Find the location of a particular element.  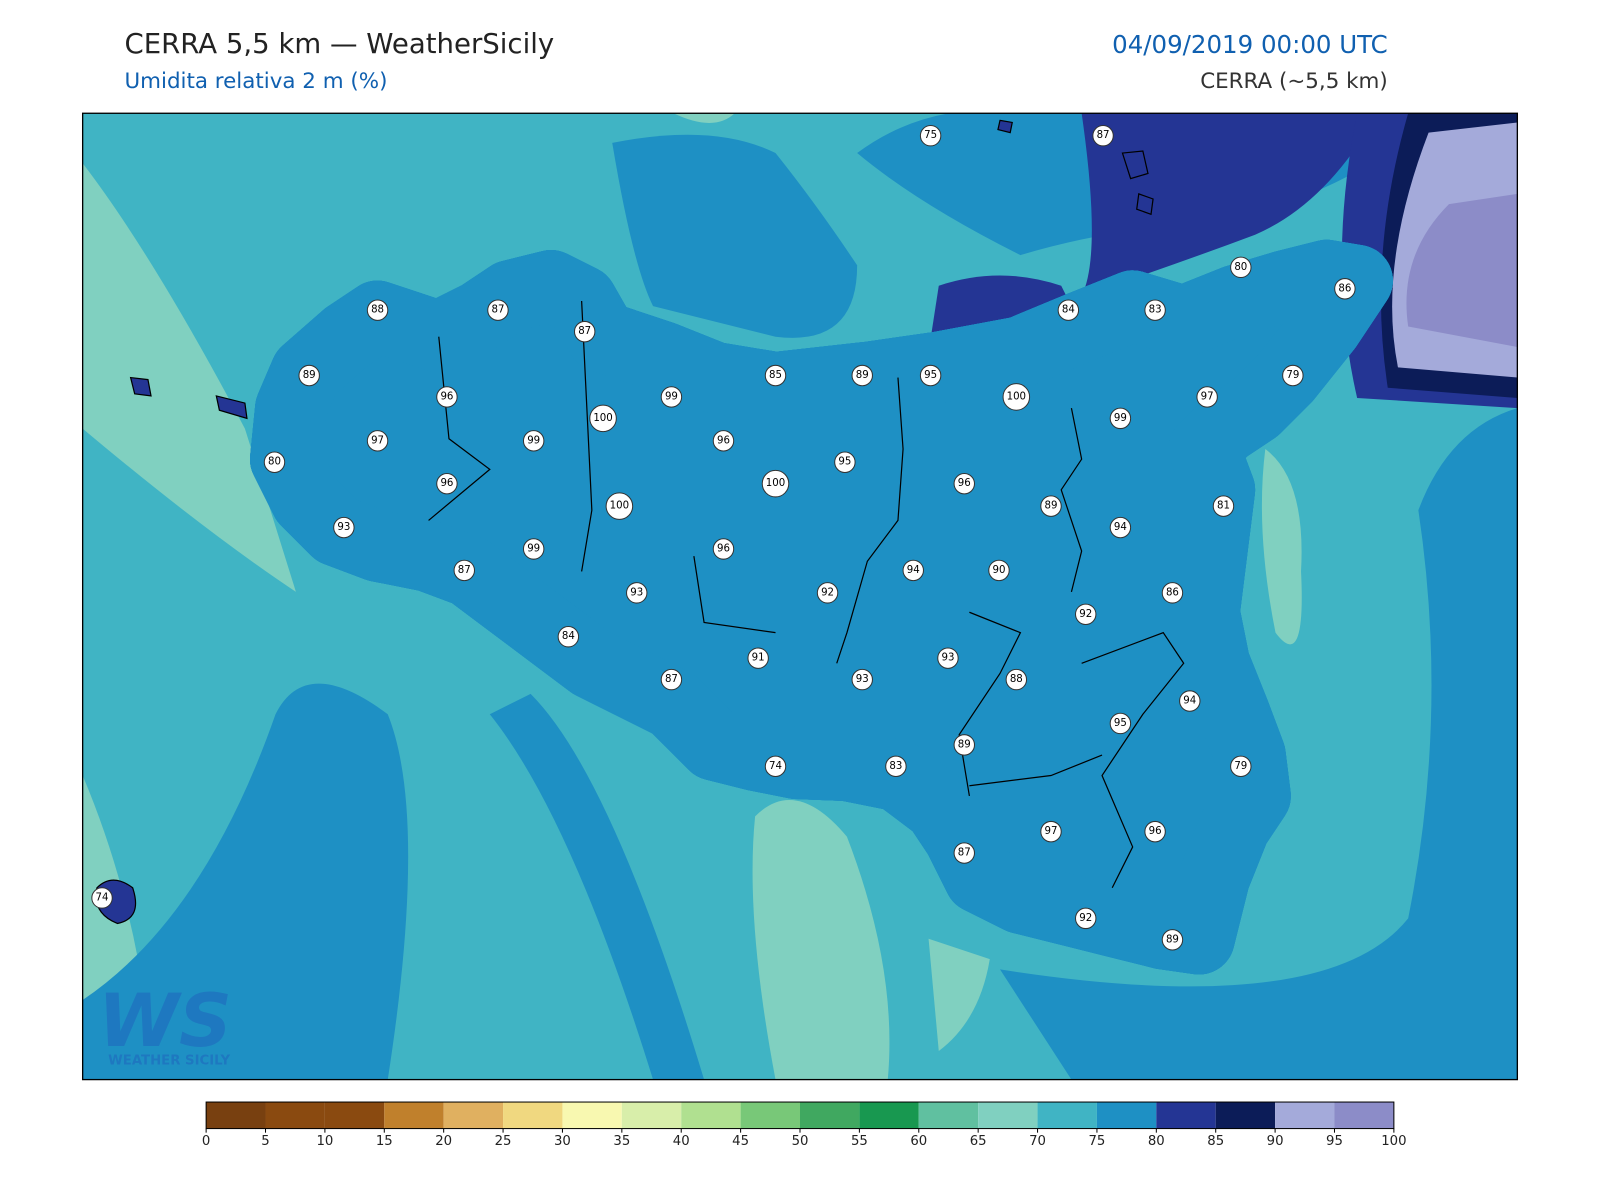

colorbar-tick-label: 30 is located at coordinates (562, 1141).